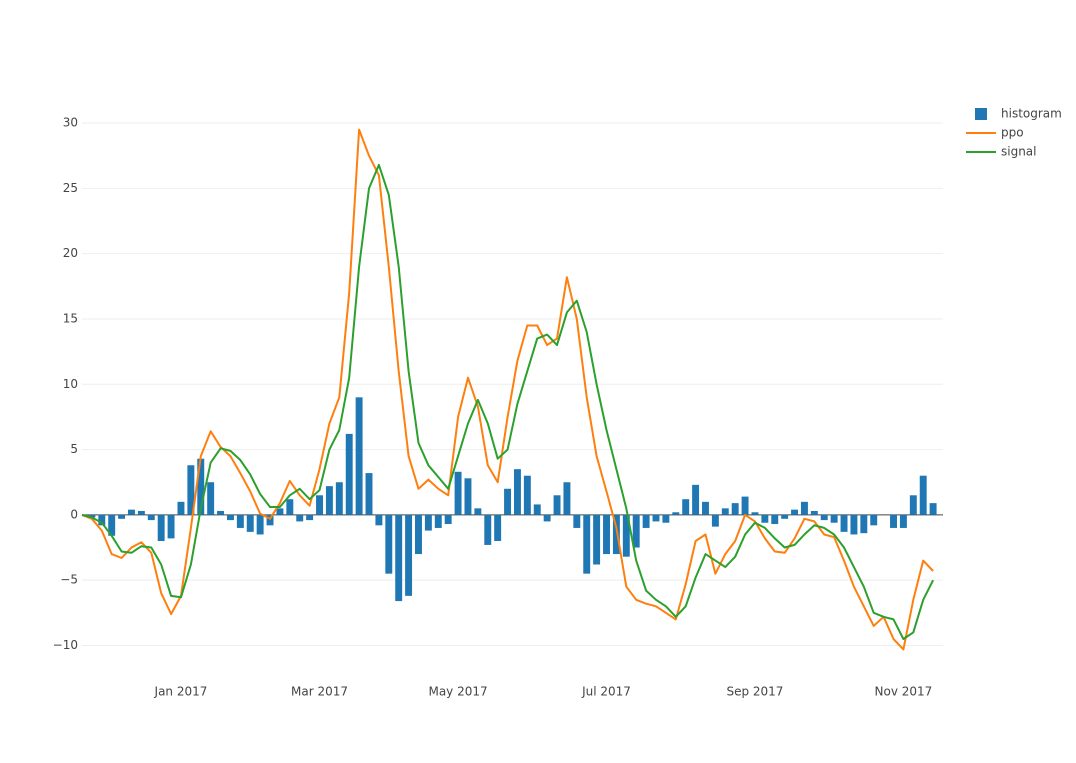 This screenshot has width=1076, height=763. What do you see at coordinates (1019, 152) in the screenshot?
I see `legend-label: signal` at bounding box center [1019, 152].